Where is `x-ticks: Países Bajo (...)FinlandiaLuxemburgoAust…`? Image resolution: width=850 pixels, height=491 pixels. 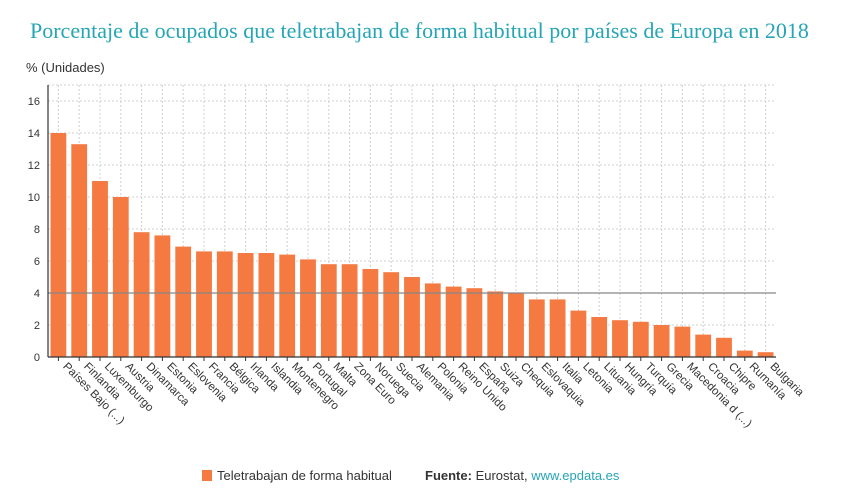
x-ticks: Países Bajo (...)FinlandiaLuxemburgoAust… is located at coordinates (431, 393).